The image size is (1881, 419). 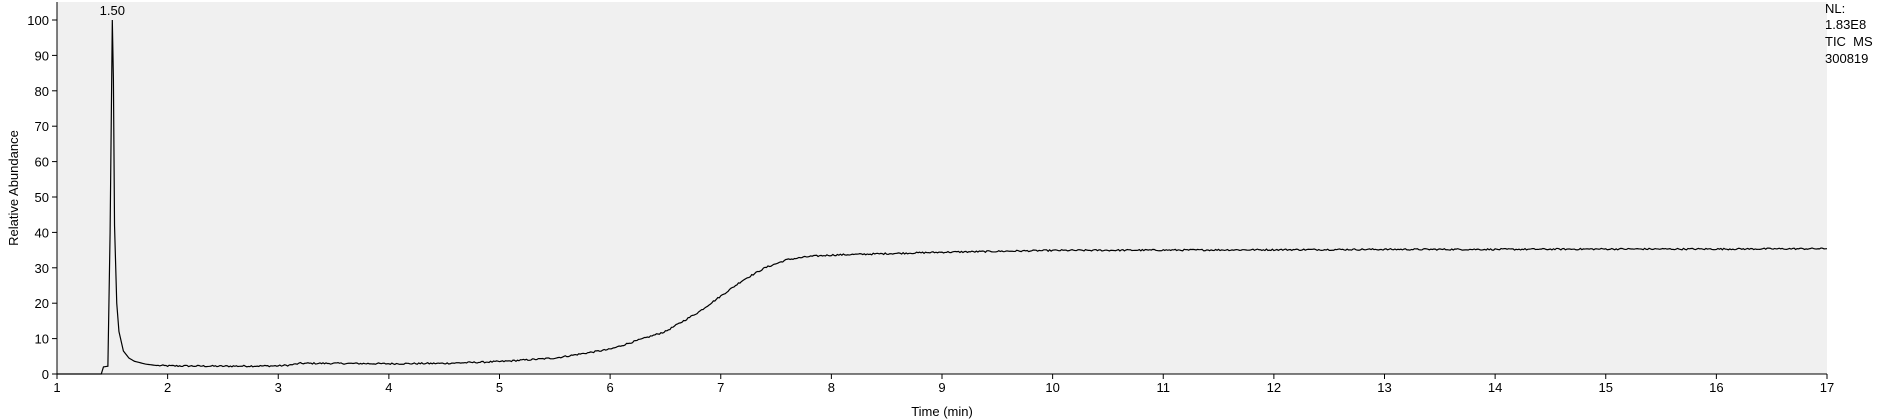 What do you see at coordinates (42, 339) in the screenshot?
I see `y-tick-label: 10` at bounding box center [42, 339].